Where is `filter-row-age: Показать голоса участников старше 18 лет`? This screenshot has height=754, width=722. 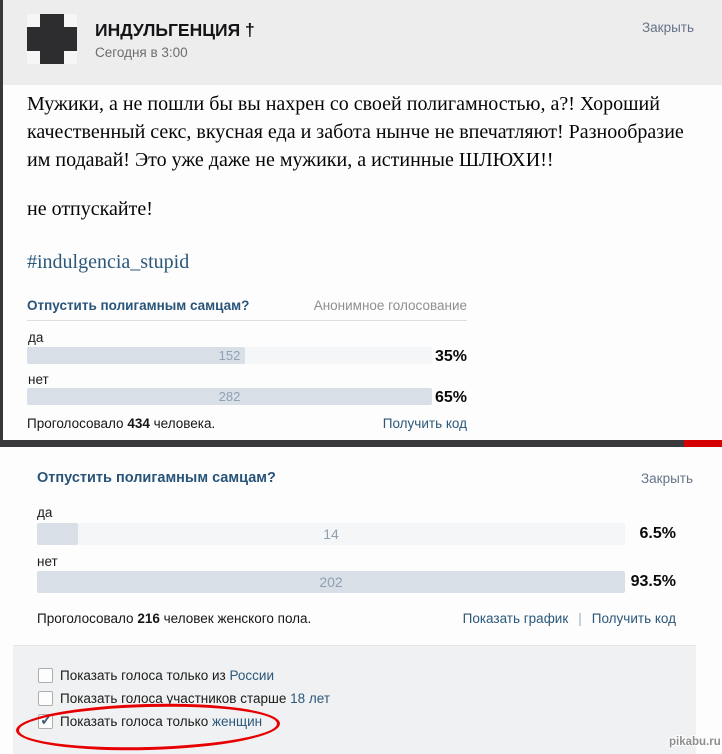
filter-row-age: Показать голоса участников старше 18 лет is located at coordinates (184, 698).